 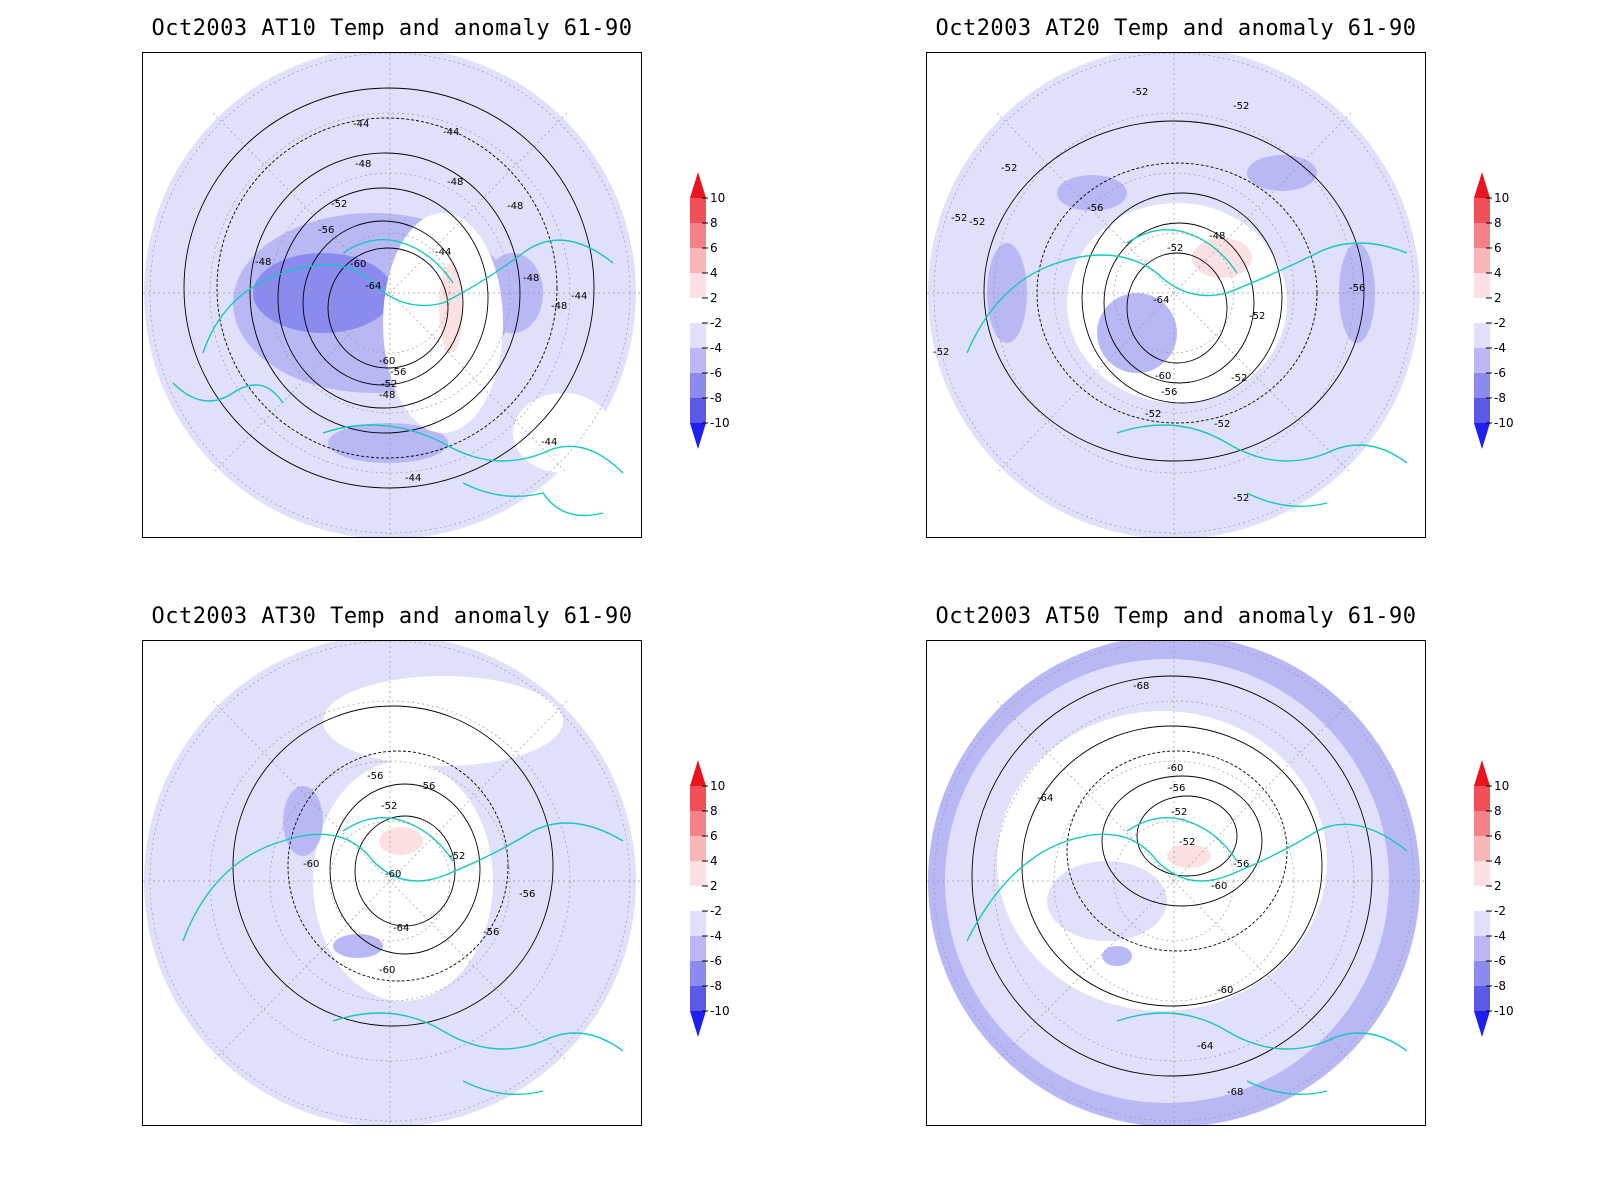 What do you see at coordinates (1501, 786) in the screenshot?
I see `colorbar-tick-label: 10` at bounding box center [1501, 786].